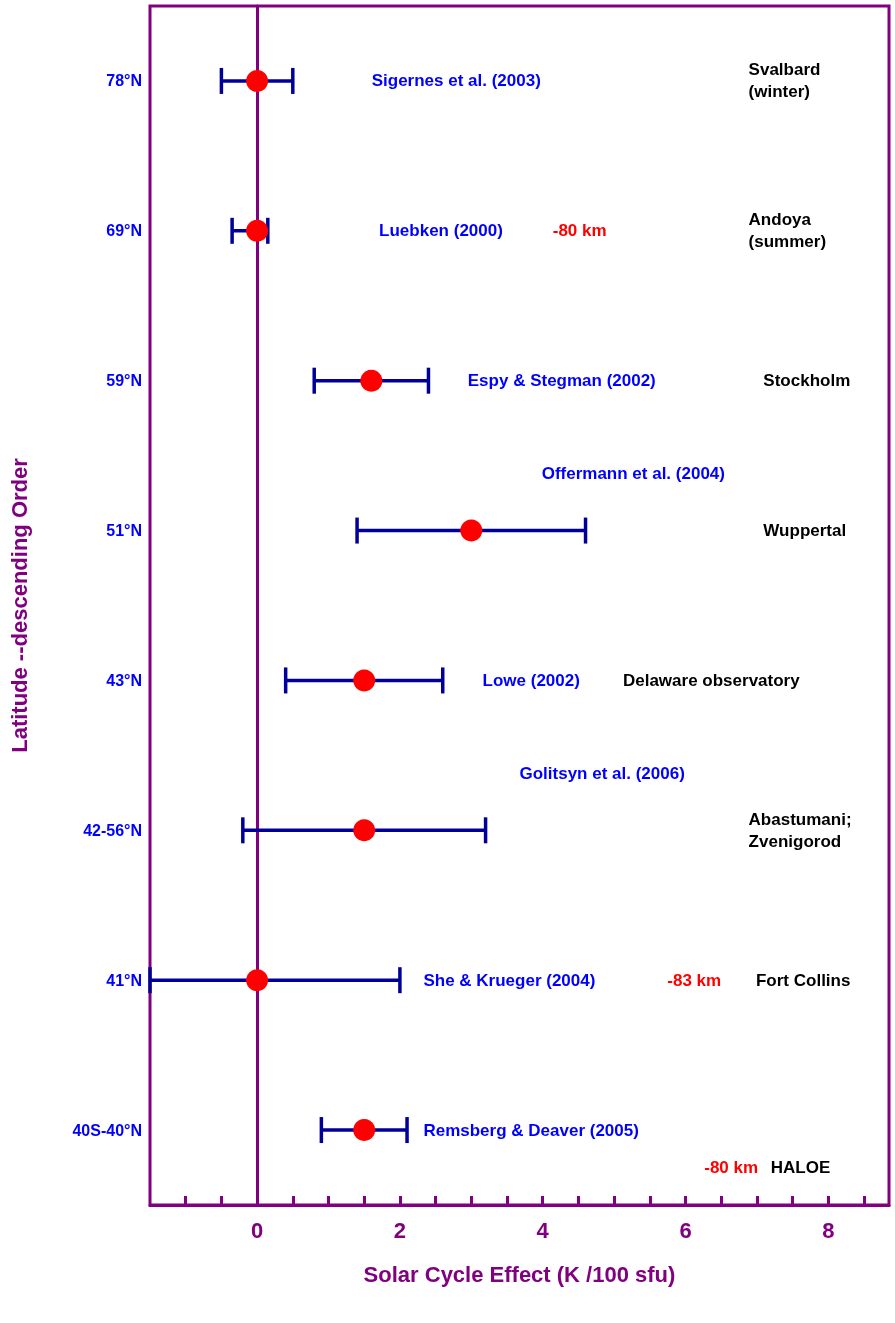 The height and width of the screenshot is (1323, 895). I want to click on annotation: -83 km, so click(694, 980).